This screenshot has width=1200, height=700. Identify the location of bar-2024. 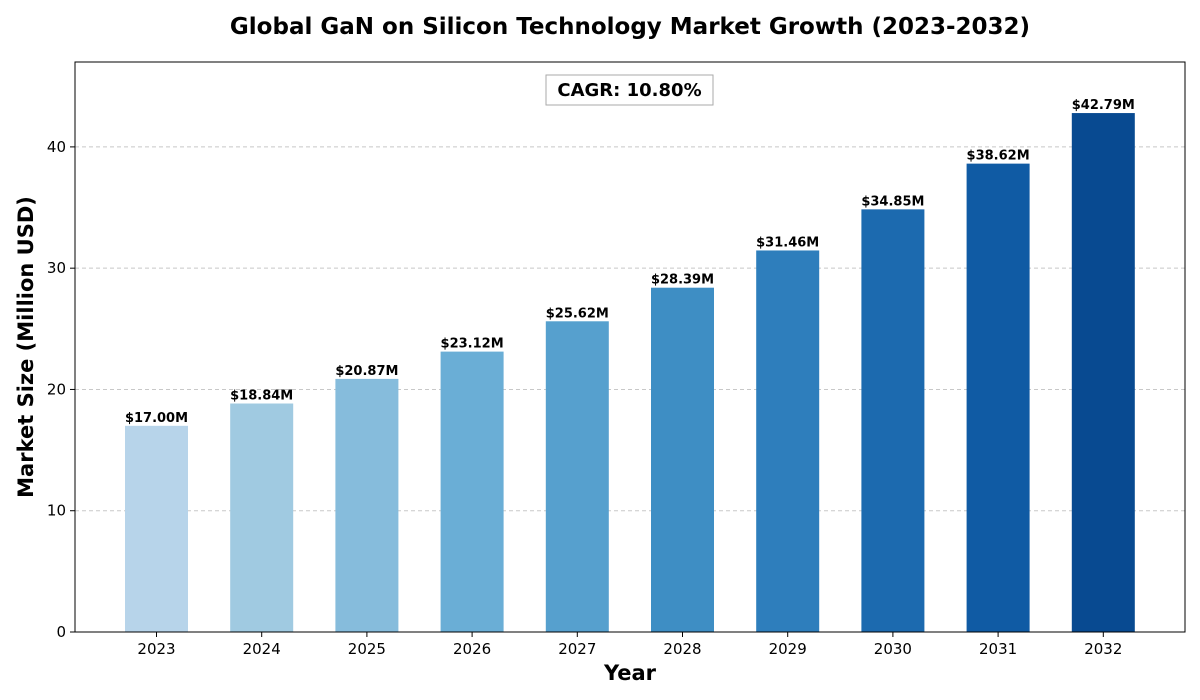
(262, 517).